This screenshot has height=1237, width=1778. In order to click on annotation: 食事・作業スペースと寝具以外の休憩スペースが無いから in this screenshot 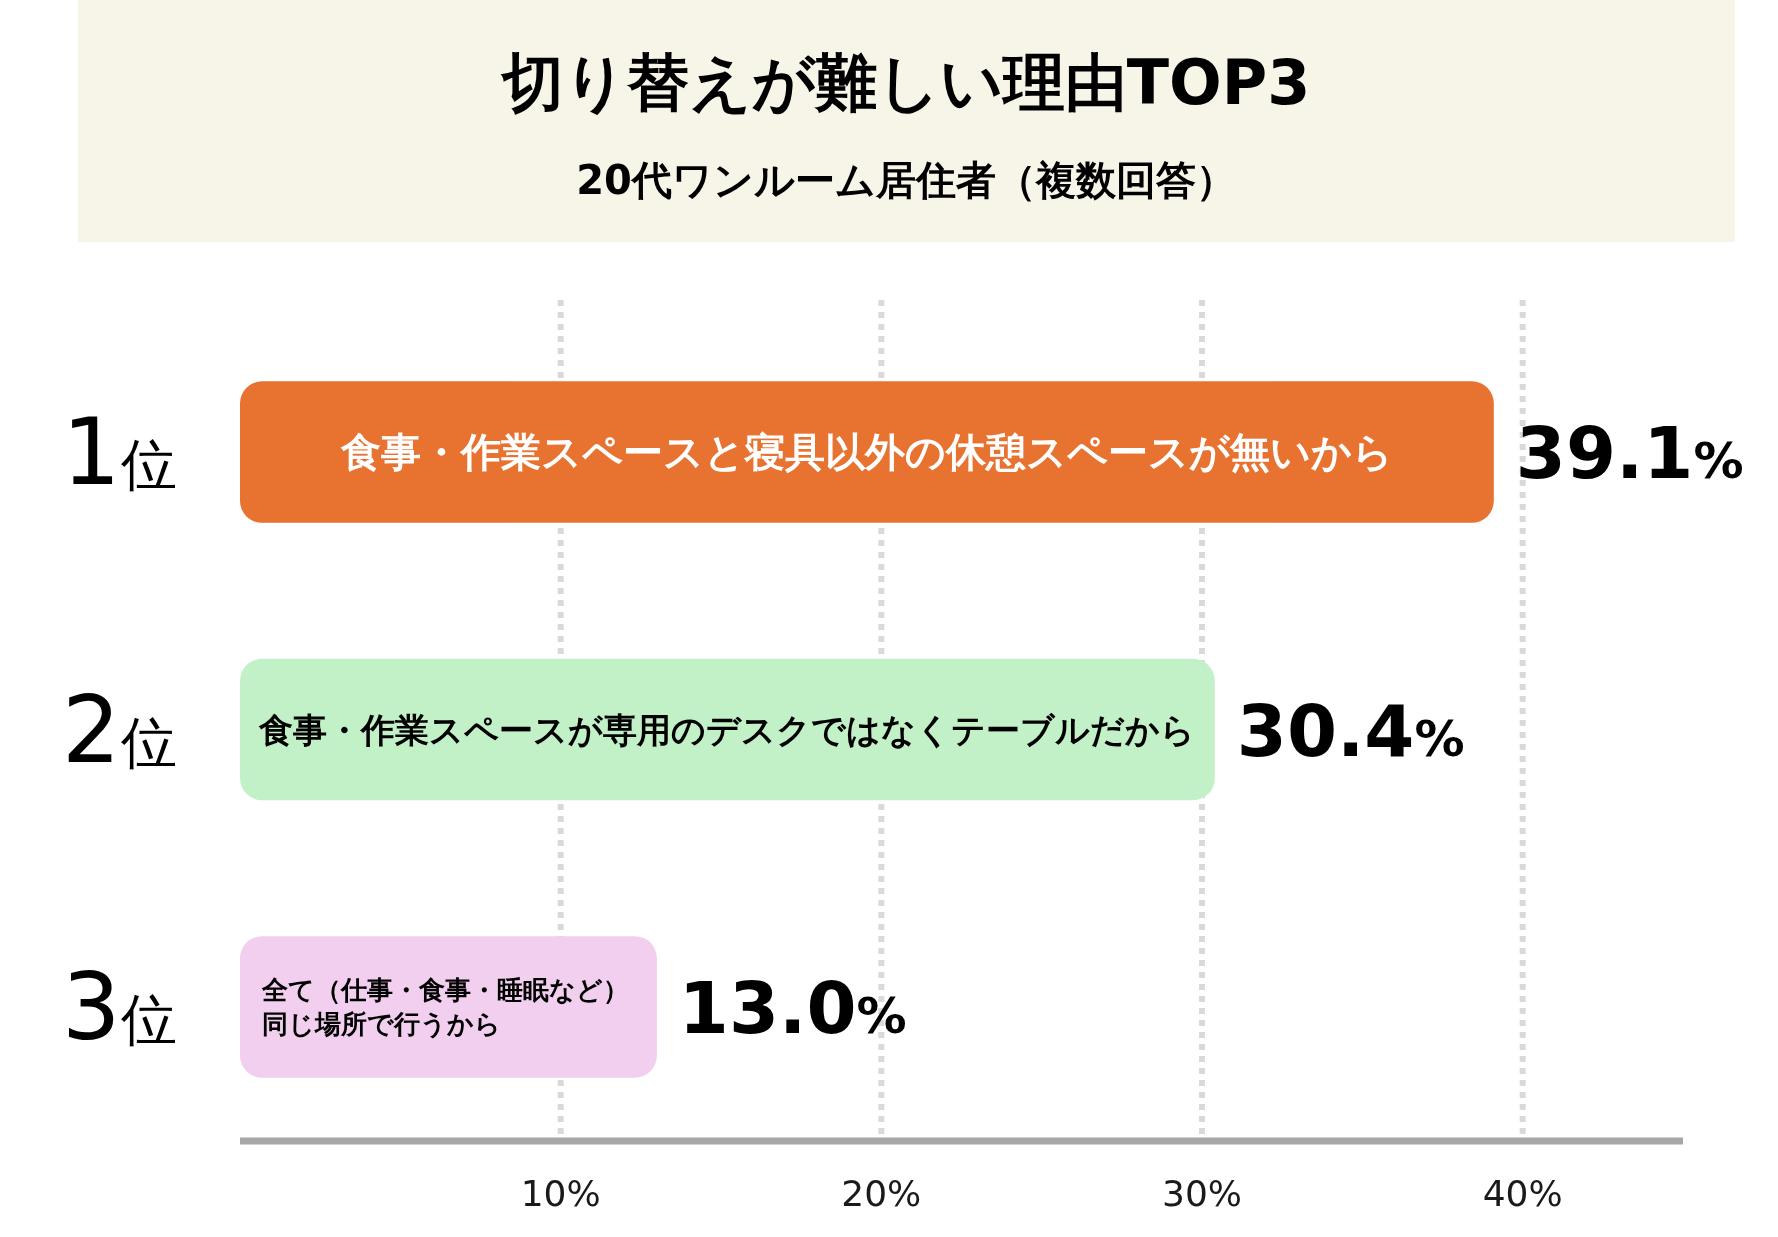, I will do `click(866, 452)`.